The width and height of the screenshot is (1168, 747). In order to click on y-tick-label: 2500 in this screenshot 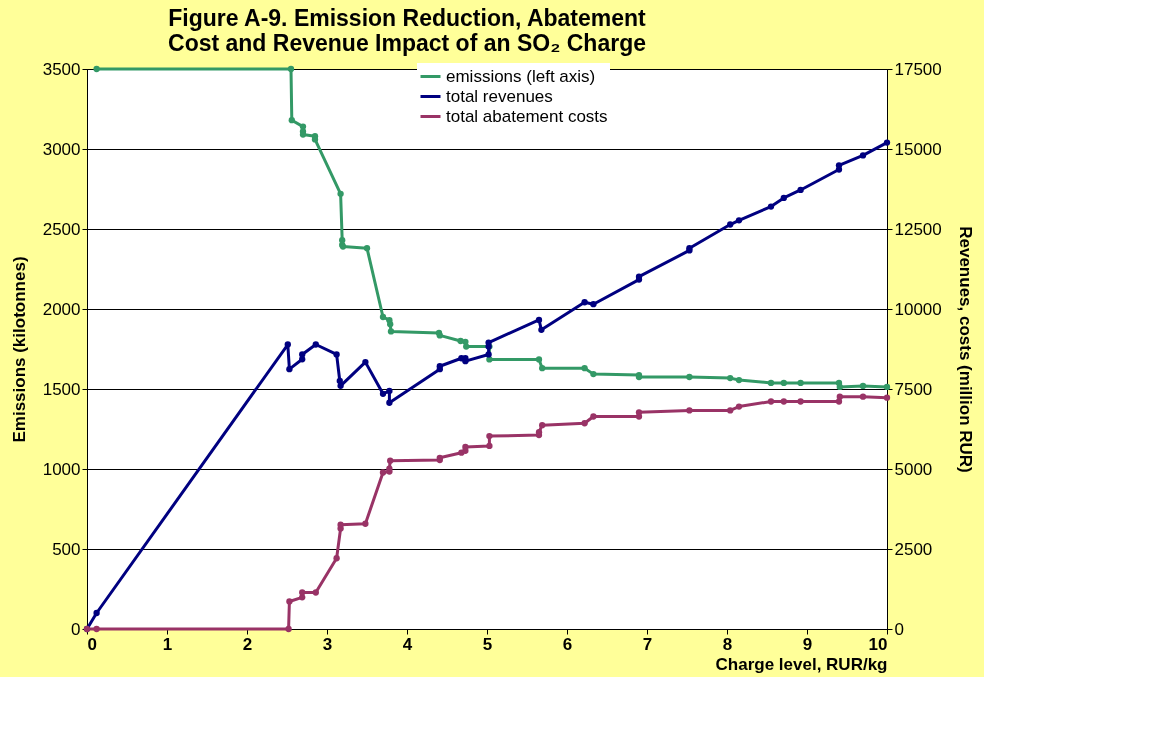, I will do `click(61, 229)`.